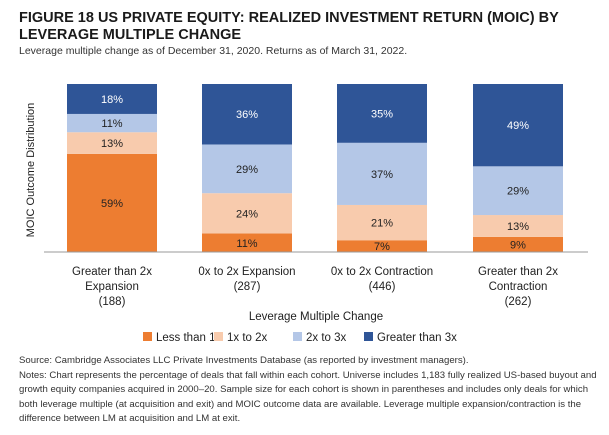 The height and width of the screenshot is (435, 609). Describe the element at coordinates (518, 287) in the screenshot. I see `category-label: Contraction` at that location.